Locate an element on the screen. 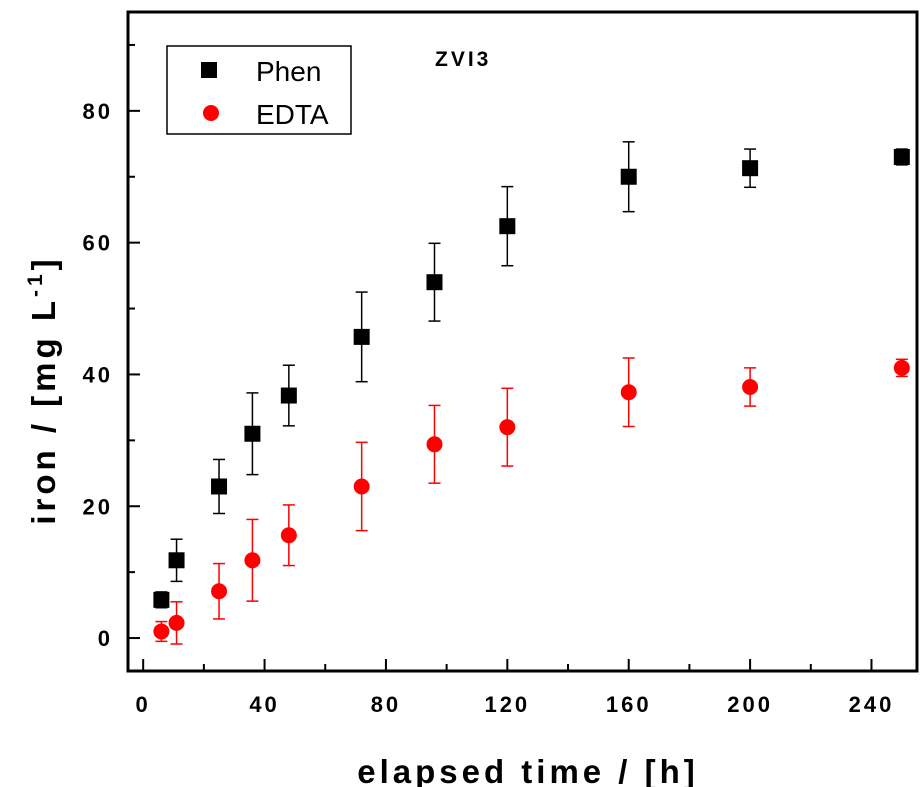 This screenshot has width=920, height=787. legend-marker-phen is located at coordinates (209, 70).